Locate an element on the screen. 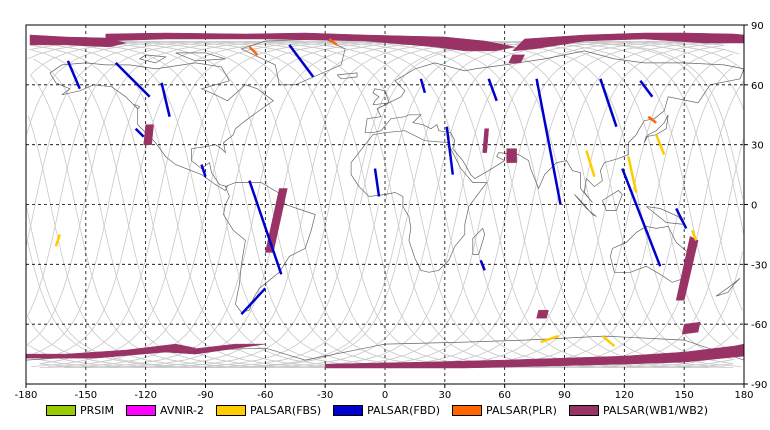 The image size is (770, 430). acquisition-track-palsar-plr- is located at coordinates (652, 119).